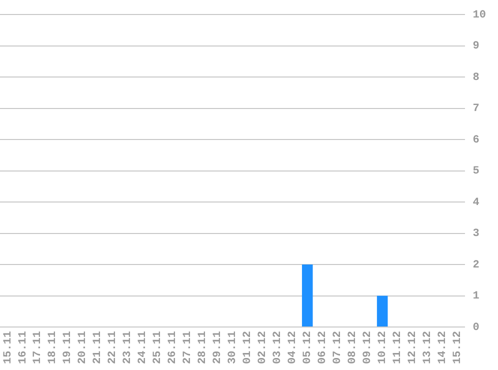 The height and width of the screenshot is (370, 498). Describe the element at coordinates (476, 234) in the screenshot. I see `y-tick-label: 3` at that location.